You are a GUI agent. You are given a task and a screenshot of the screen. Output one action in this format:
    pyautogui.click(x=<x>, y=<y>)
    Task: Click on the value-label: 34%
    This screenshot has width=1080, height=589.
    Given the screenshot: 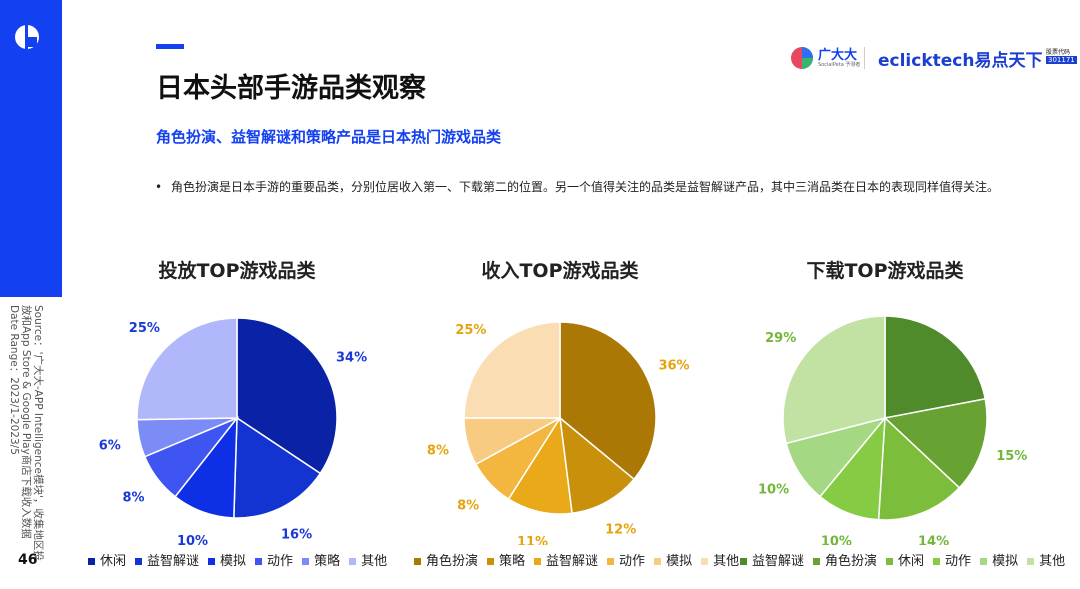 What is the action you would take?
    pyautogui.click(x=351, y=358)
    